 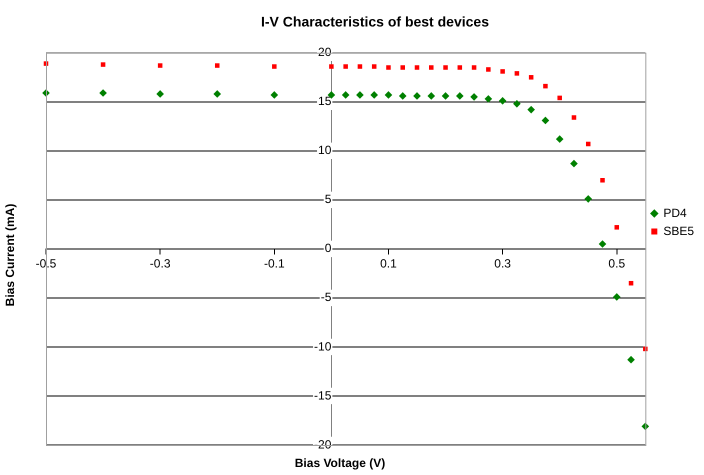 I want to click on y-tick-label: -5, so click(x=326, y=297).